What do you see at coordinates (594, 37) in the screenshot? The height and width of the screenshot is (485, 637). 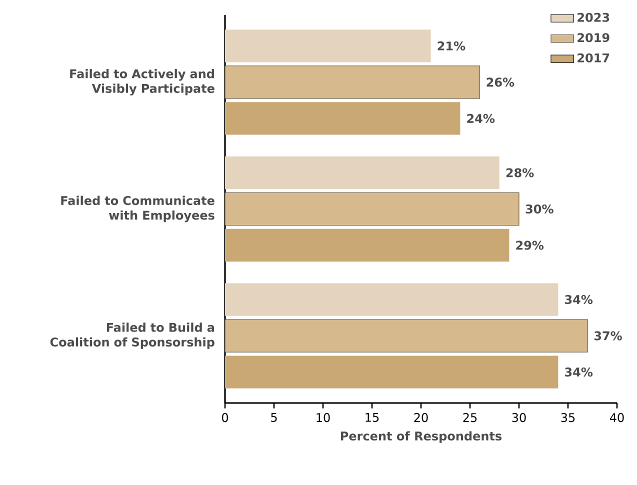 I see `legend-label: 2019` at bounding box center [594, 37].